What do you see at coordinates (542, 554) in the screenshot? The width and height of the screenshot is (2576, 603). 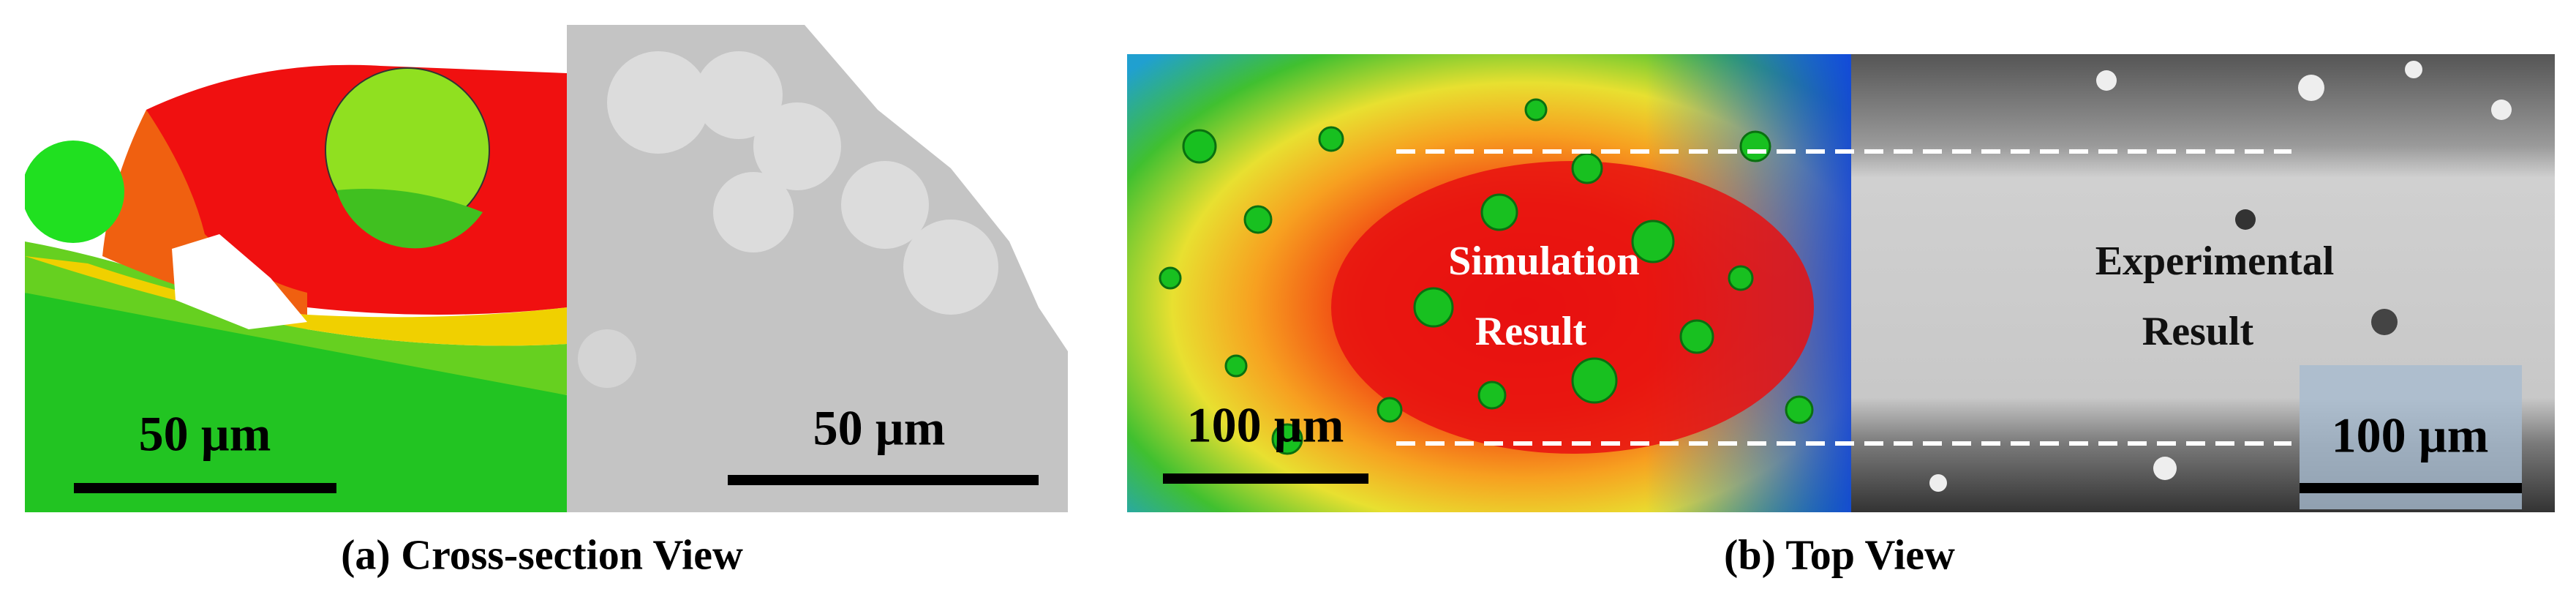 I see `panel-caption: (a) Cross-section View` at bounding box center [542, 554].